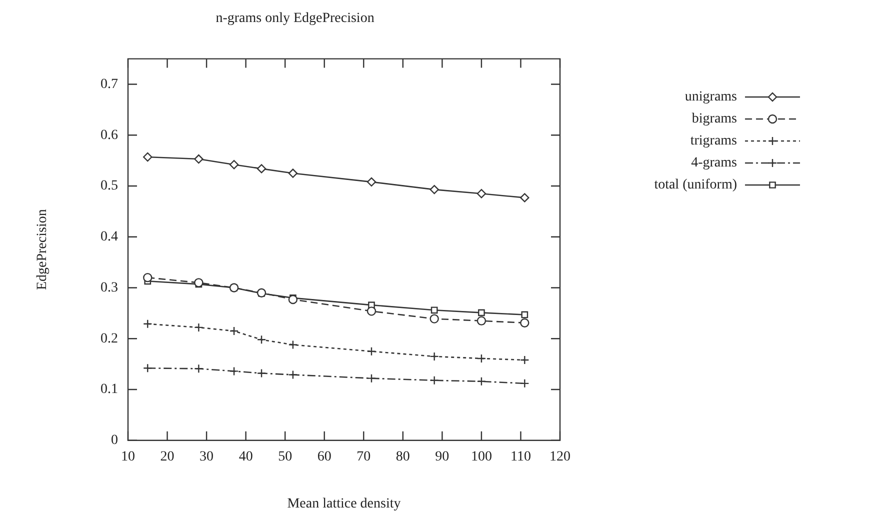  I want to click on y-axis-title: EdgePrecision, so click(42, 249).